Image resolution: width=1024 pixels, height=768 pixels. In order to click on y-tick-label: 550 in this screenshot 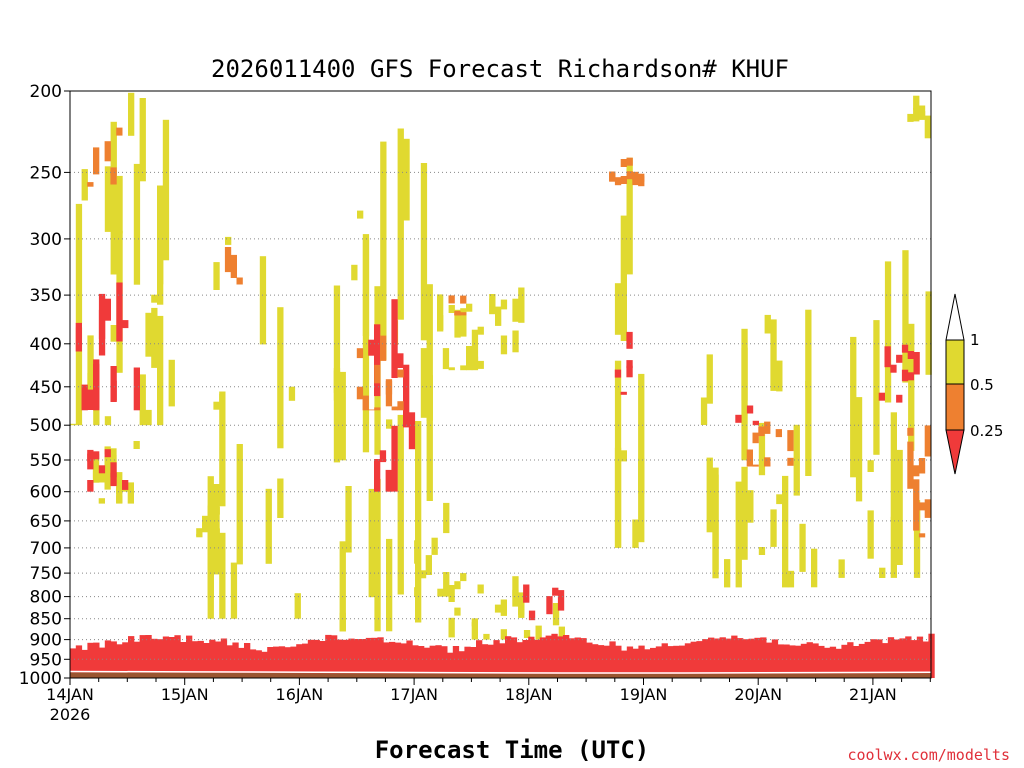, I will do `click(46, 461)`.